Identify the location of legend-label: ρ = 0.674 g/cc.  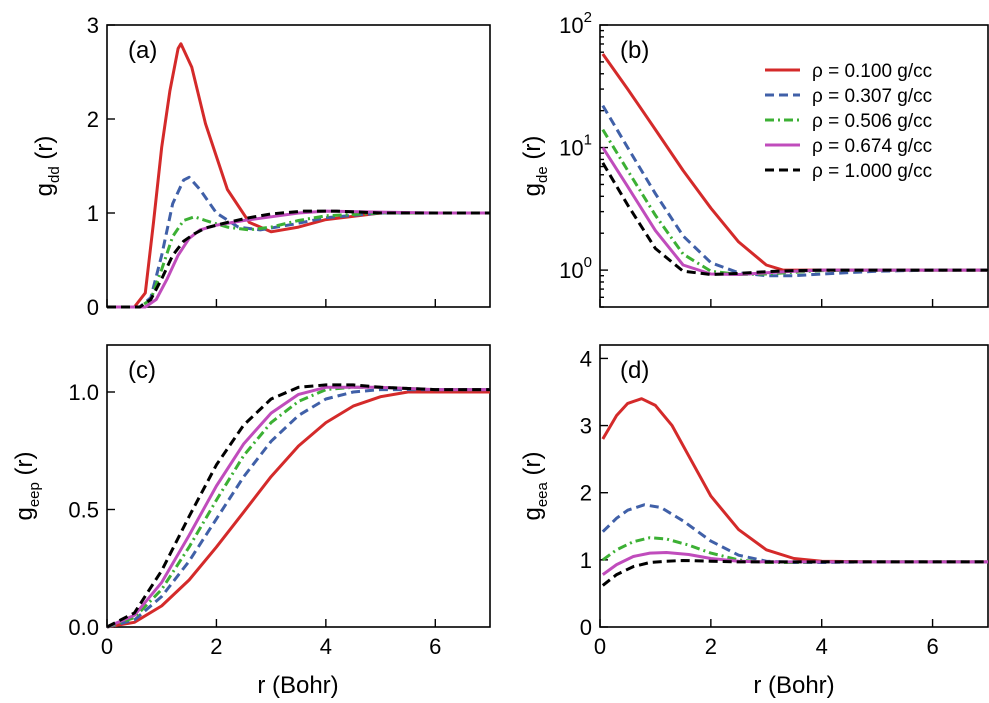
(872, 146).